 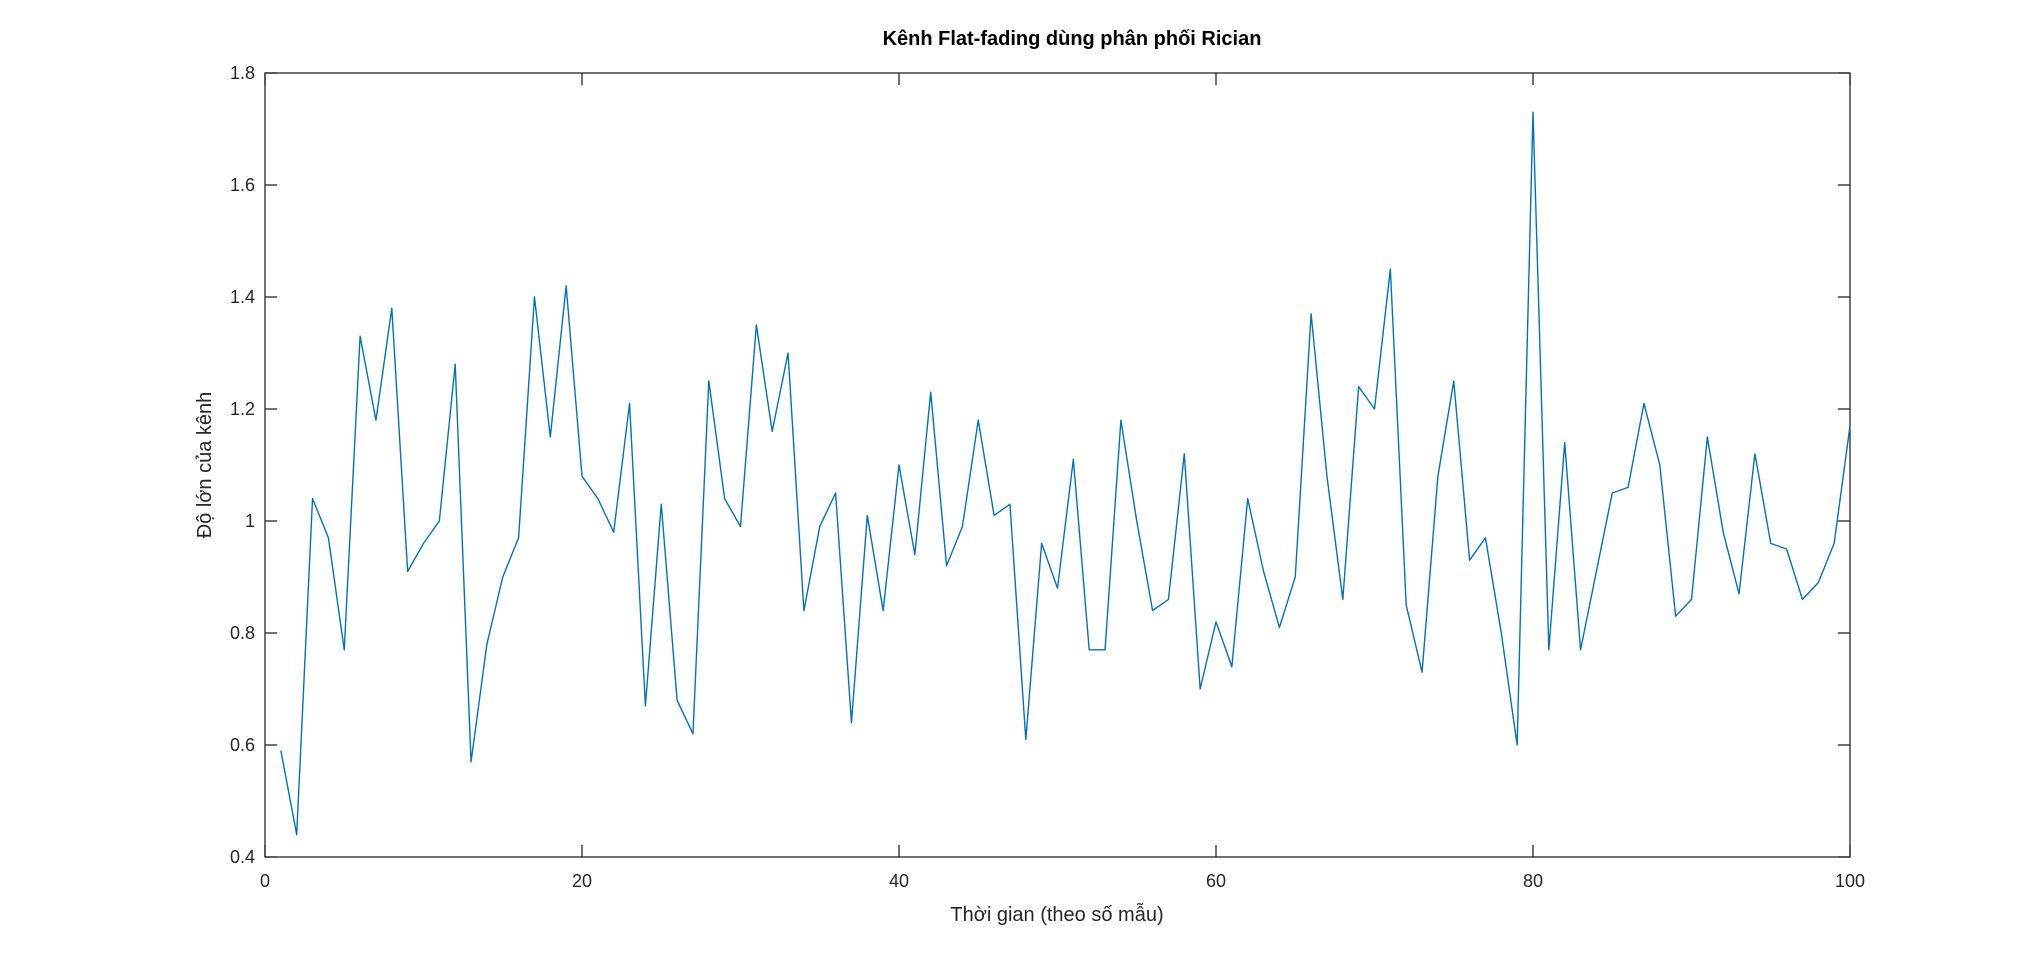 What do you see at coordinates (242, 633) in the screenshot?
I see `y-tick-label: 0.8` at bounding box center [242, 633].